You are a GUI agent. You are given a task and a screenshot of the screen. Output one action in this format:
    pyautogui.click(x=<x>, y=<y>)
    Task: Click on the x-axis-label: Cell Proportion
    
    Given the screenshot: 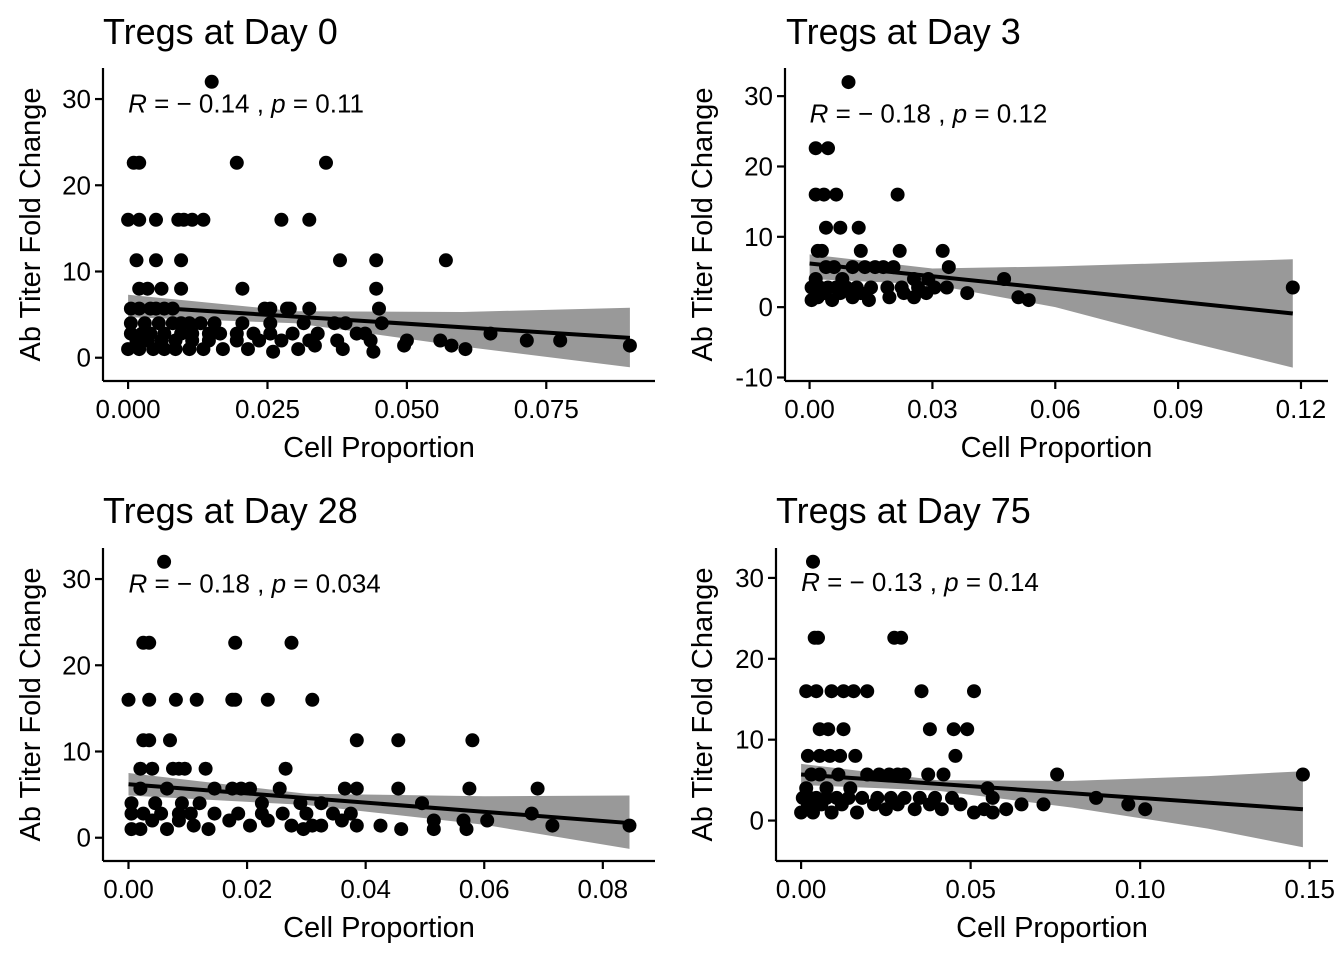 What is the action you would take?
    pyautogui.click(x=1057, y=448)
    